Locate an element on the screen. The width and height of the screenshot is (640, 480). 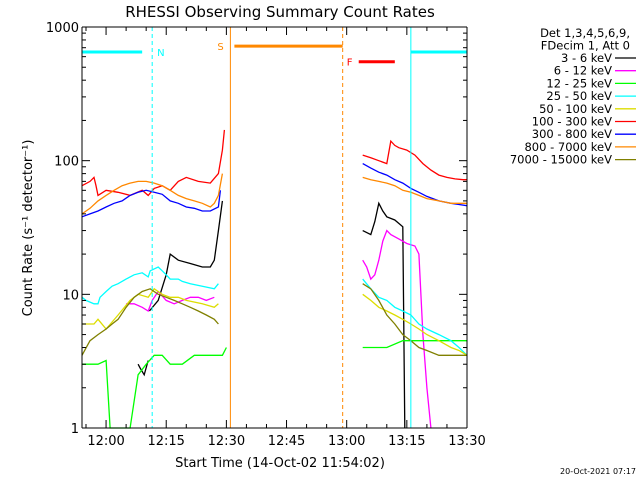
legend-entry-label: 25 - 50 keV is located at coordinates (579, 96).